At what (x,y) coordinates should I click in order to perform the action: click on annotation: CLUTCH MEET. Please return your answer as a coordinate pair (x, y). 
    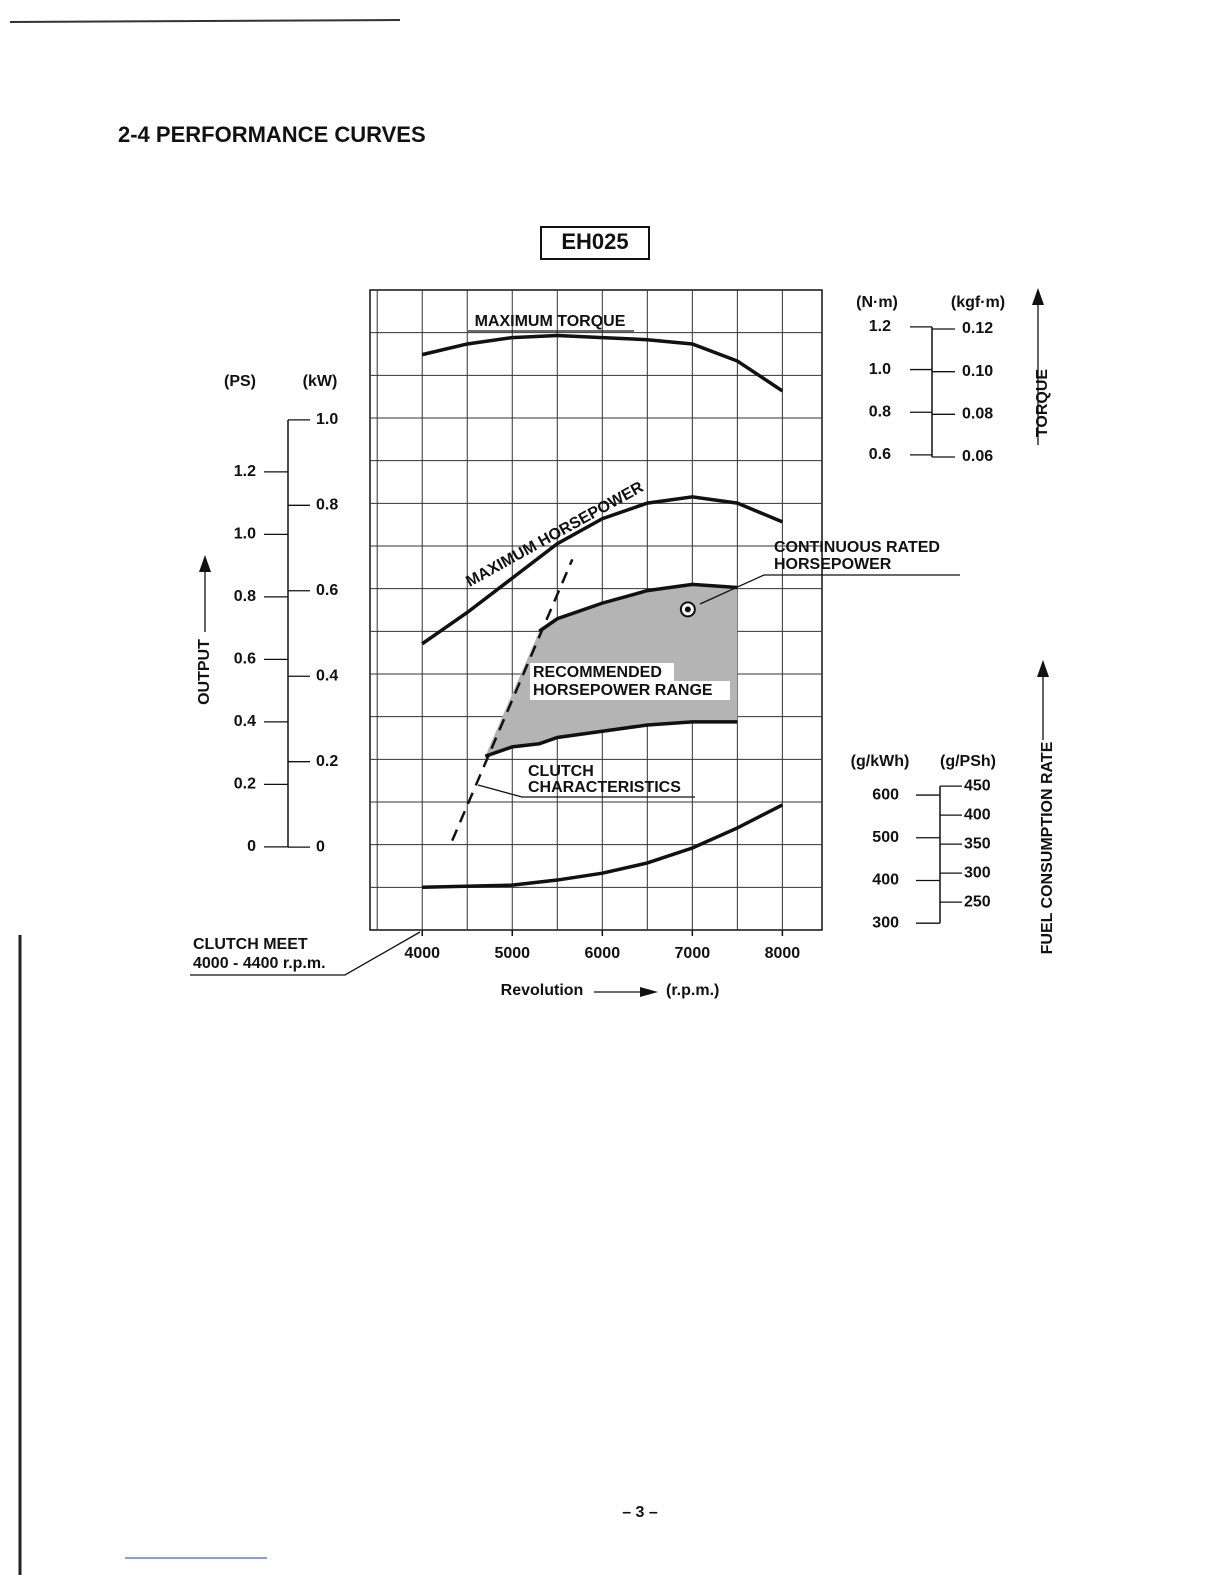
    Looking at the image, I should click on (250, 944).